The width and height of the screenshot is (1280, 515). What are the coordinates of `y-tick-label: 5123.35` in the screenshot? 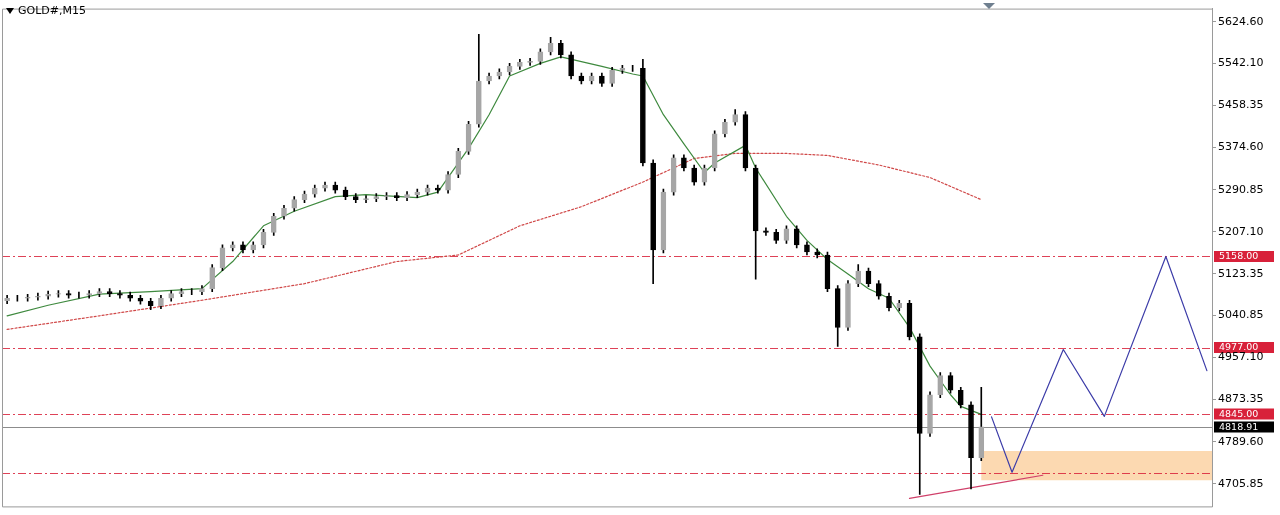 It's located at (1241, 273).